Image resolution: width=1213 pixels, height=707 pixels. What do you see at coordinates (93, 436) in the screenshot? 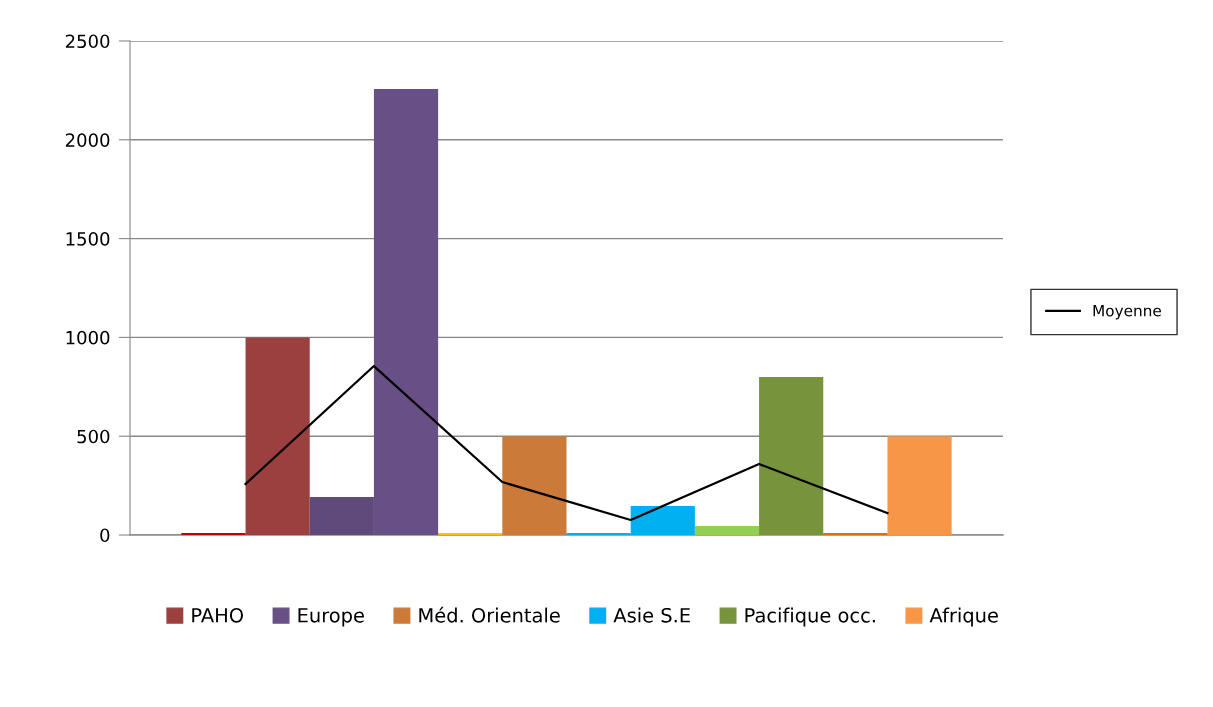
I see `y-tick-label: 500` at bounding box center [93, 436].